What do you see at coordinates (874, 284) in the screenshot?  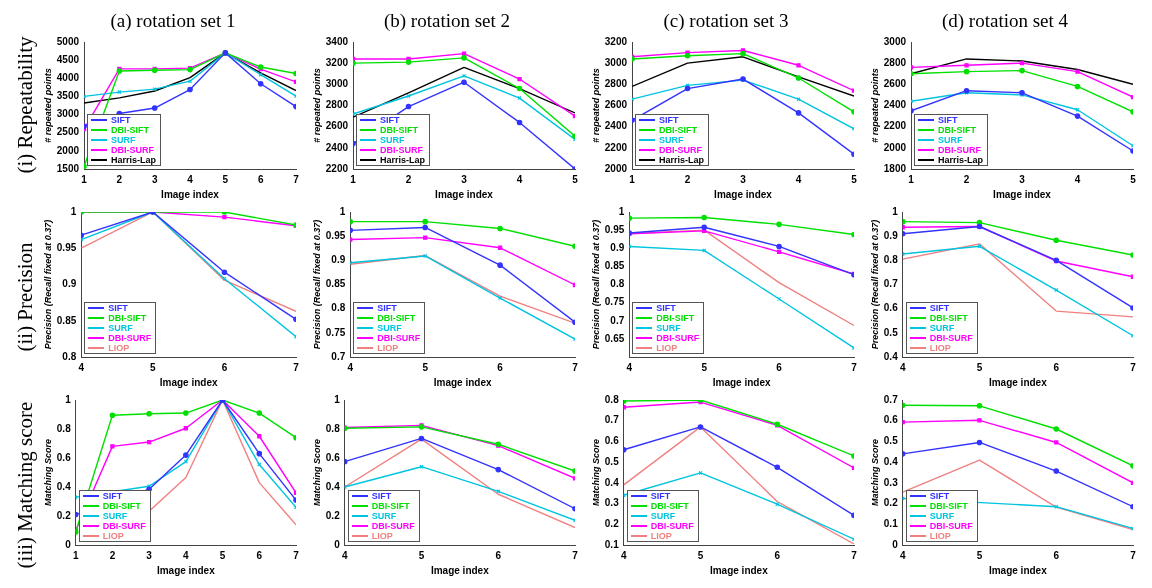 I see `y-axis-title: Precision (Recall fixed at 0.37)` at bounding box center [874, 284].